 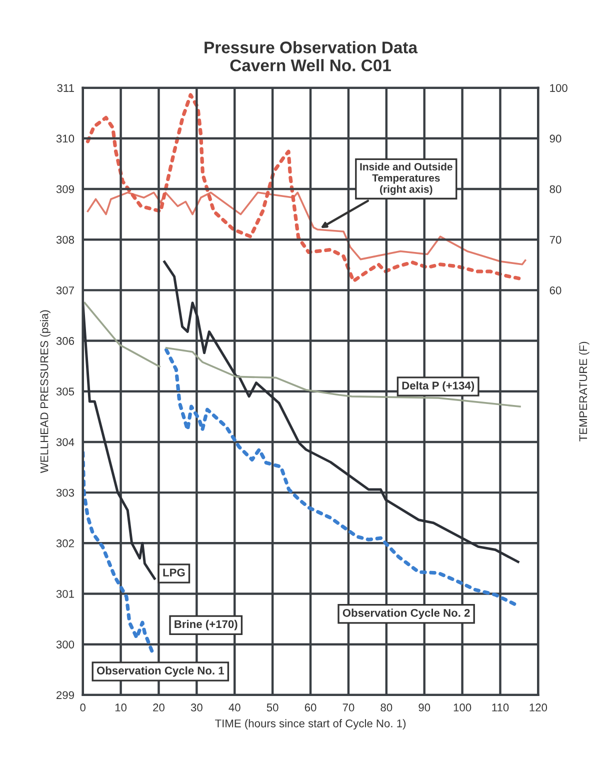 I want to click on x-tick-label: 20, so click(x=158, y=708).